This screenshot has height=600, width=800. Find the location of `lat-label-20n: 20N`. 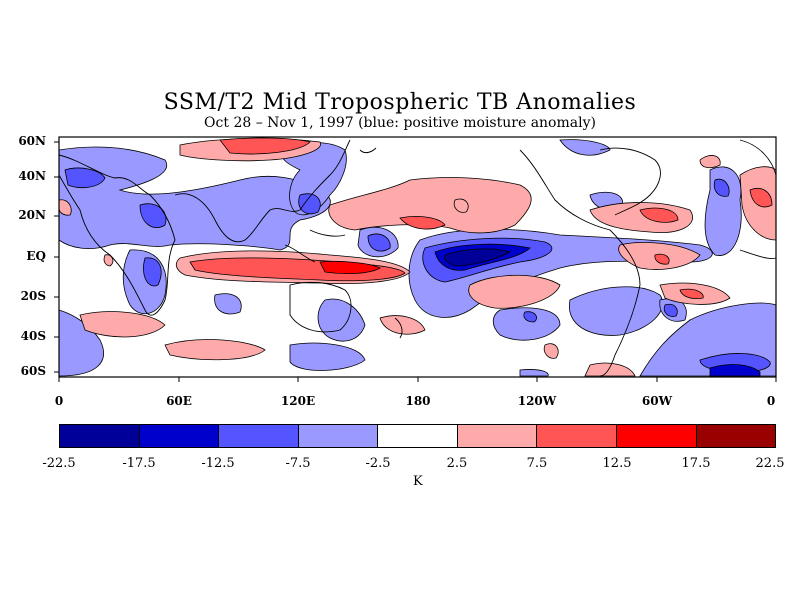

lat-label-20n: 20N is located at coordinates (32, 215).